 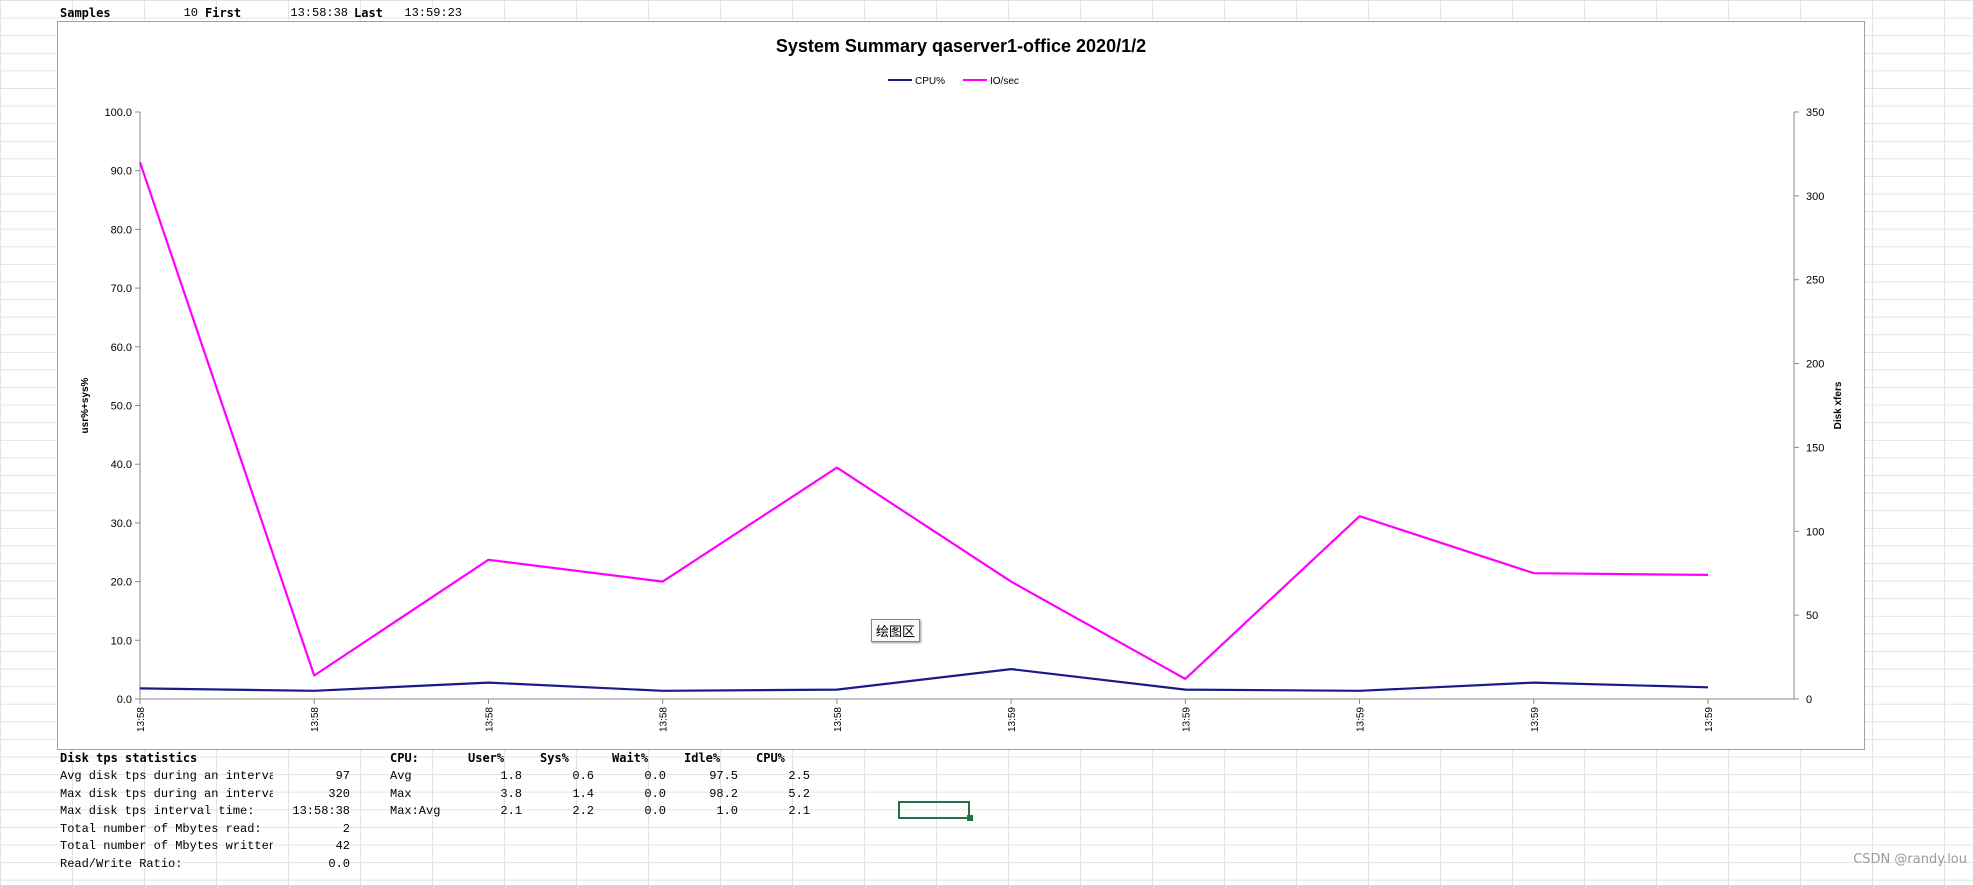 I want to click on stats-label: Read/Write Ratio:, so click(x=121, y=864).